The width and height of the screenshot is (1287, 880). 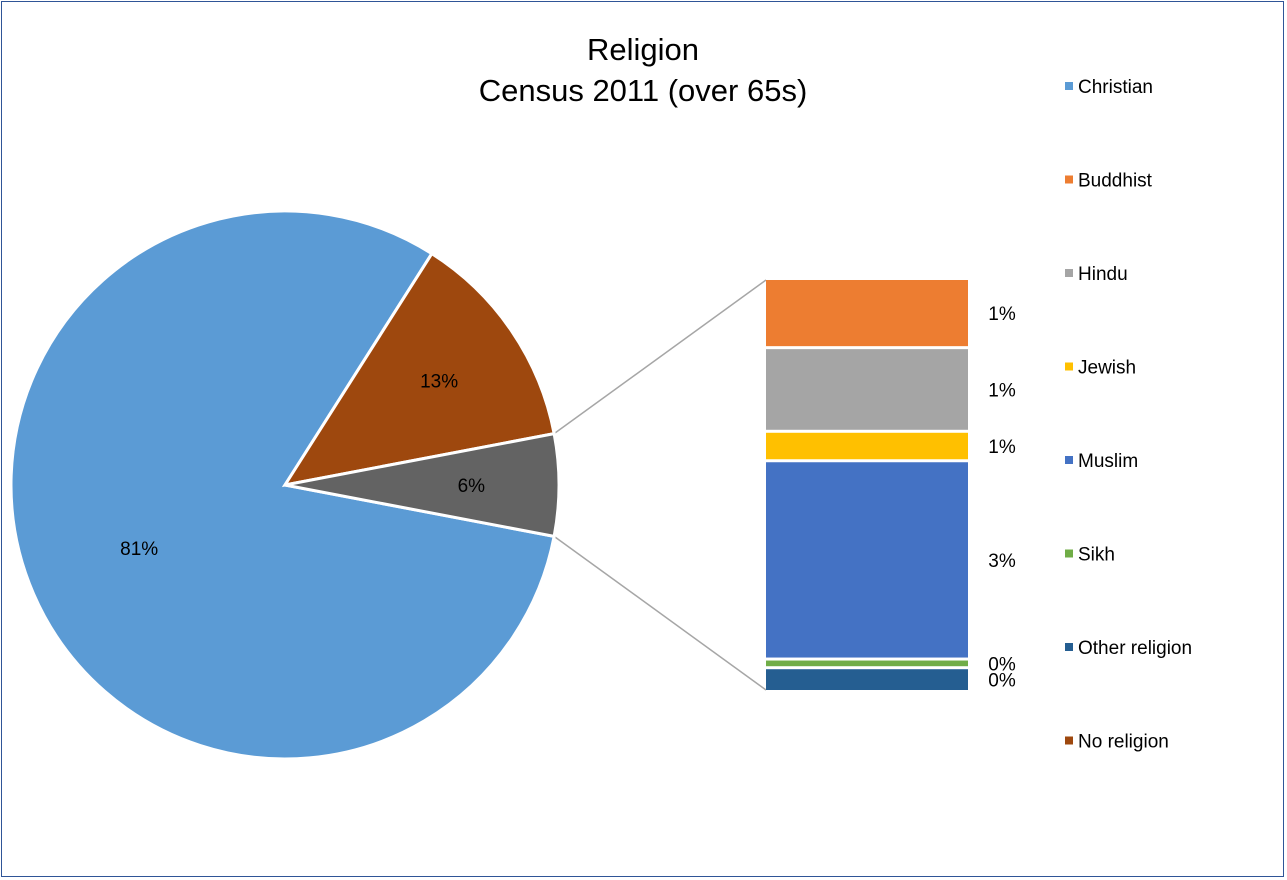 What do you see at coordinates (867, 389) in the screenshot?
I see `bar-segment-hindu` at bounding box center [867, 389].